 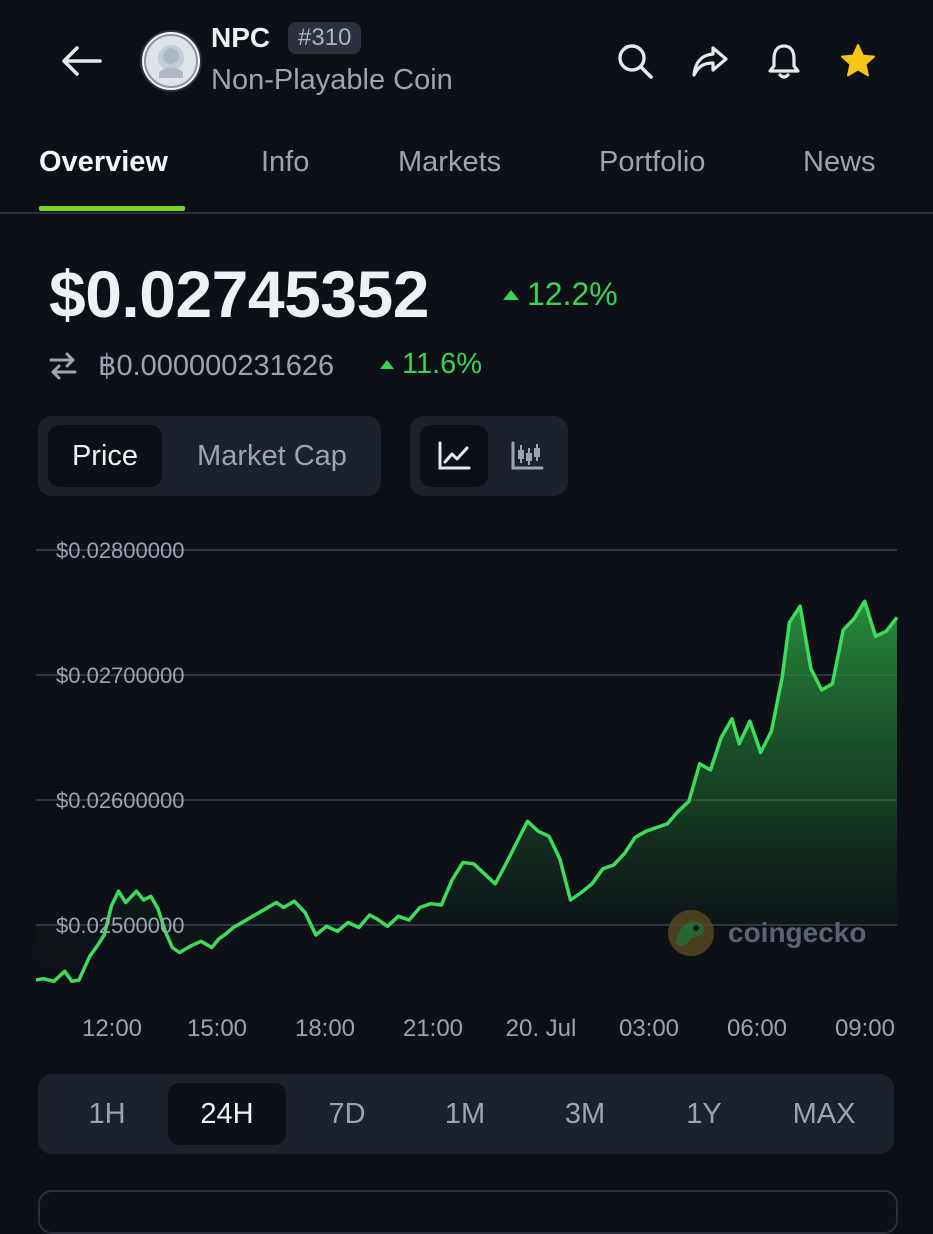 I want to click on back-button, so click(x=80, y=61).